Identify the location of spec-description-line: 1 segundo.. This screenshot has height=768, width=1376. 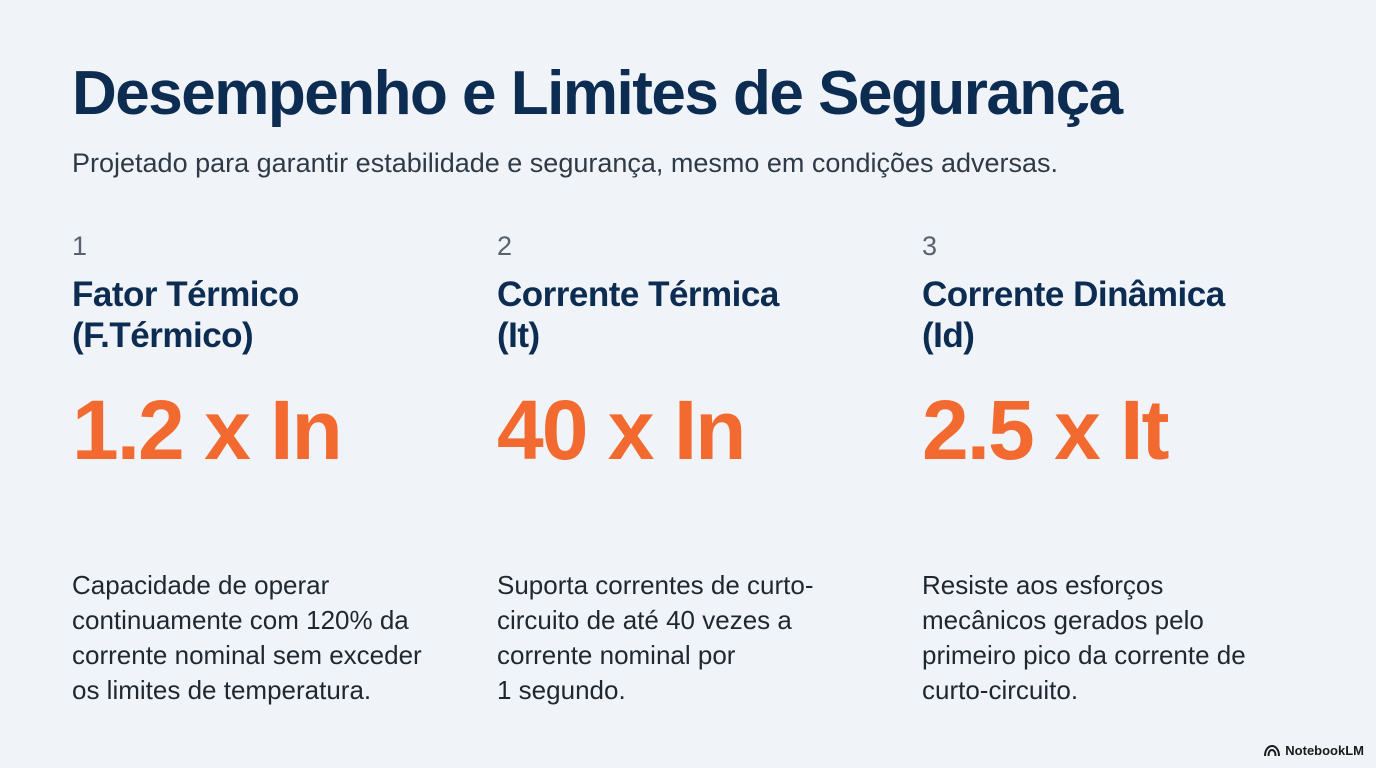
(561, 690).